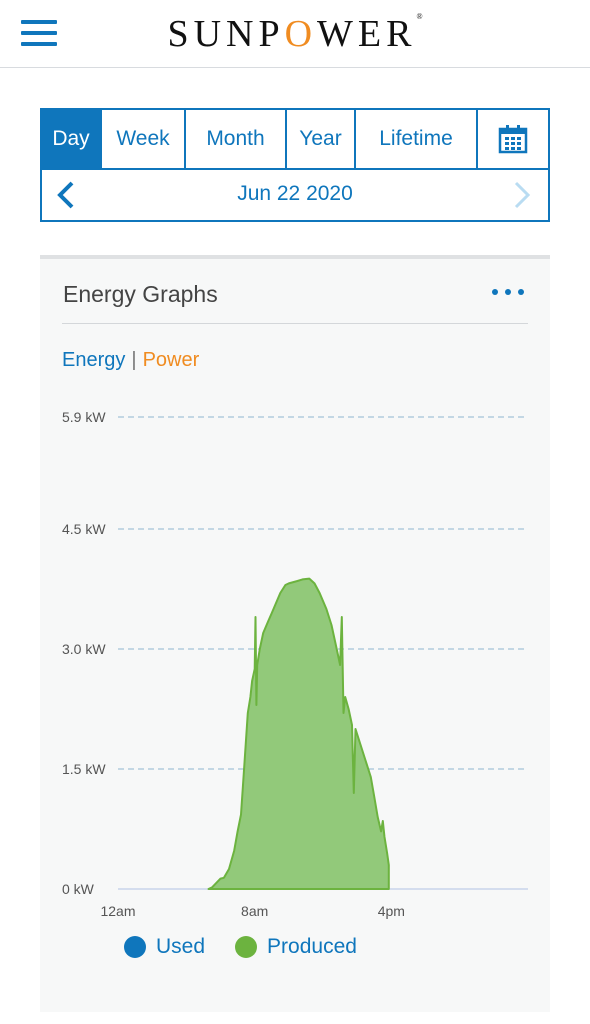 This screenshot has width=590, height=1024. Describe the element at coordinates (236, 139) in the screenshot. I see `tab-month: Month` at that location.